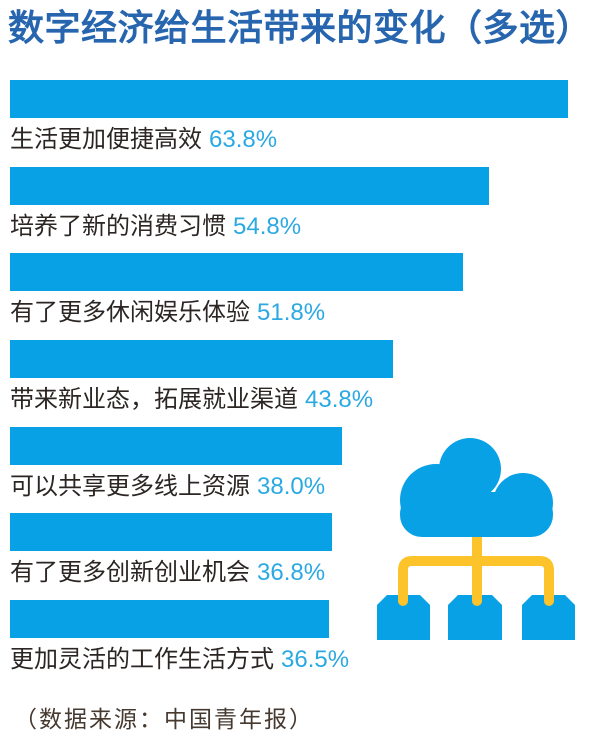 Image resolution: width=600 pixels, height=744 pixels. What do you see at coordinates (315, 659) in the screenshot?
I see `bar-value: 36.5%` at bounding box center [315, 659].